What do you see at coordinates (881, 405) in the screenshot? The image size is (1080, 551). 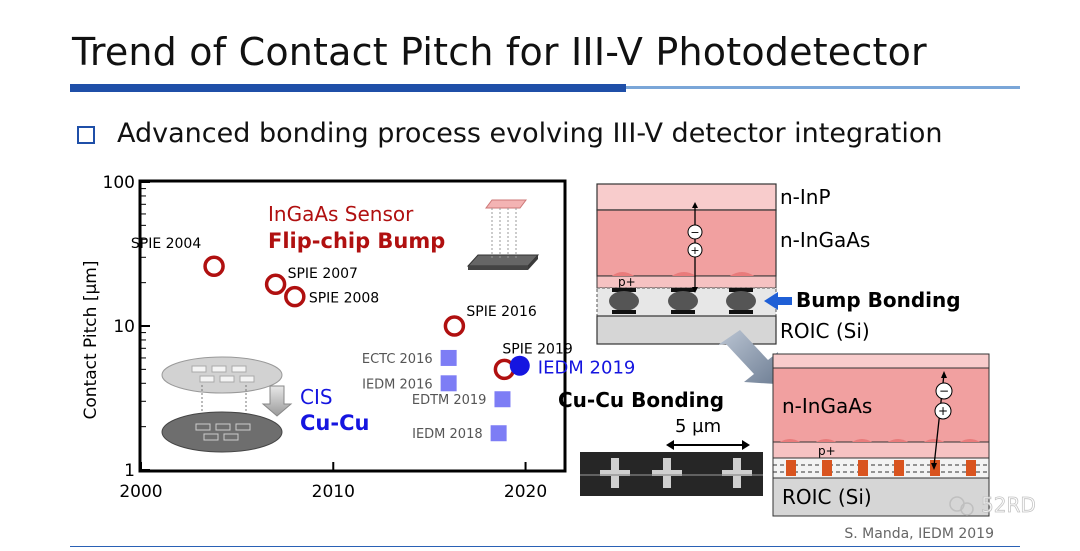 I see `bottom-n-ingaas-layer` at bounding box center [881, 405].